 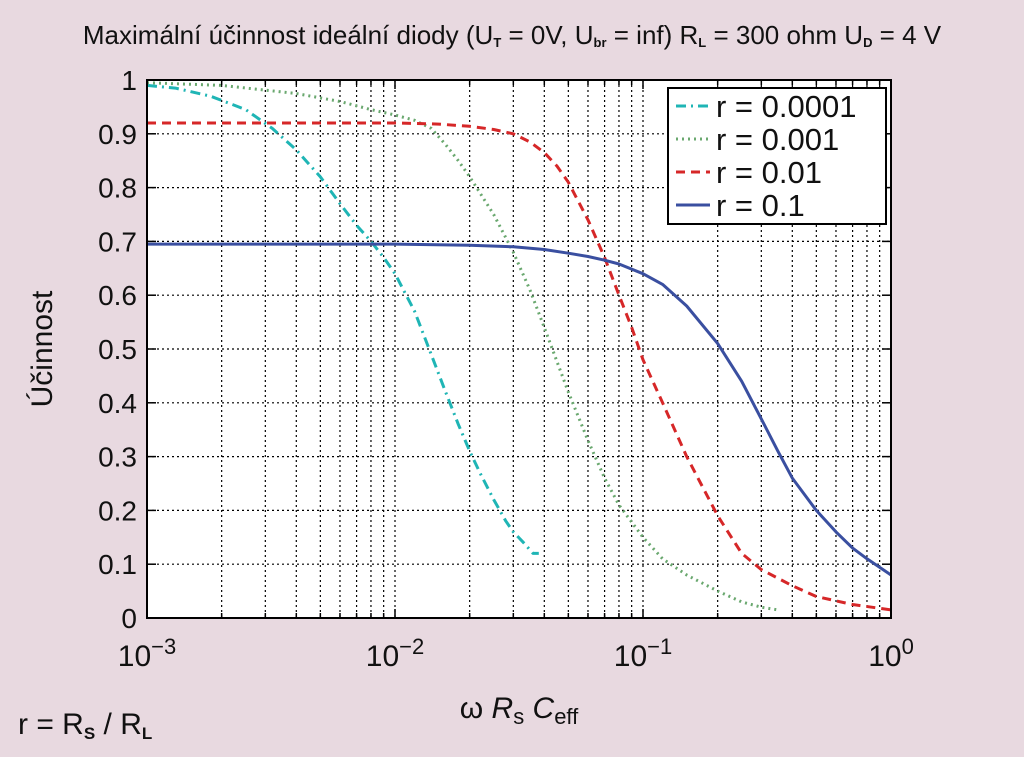 I want to click on y-tick-label: 0.8, so click(x=117, y=188).